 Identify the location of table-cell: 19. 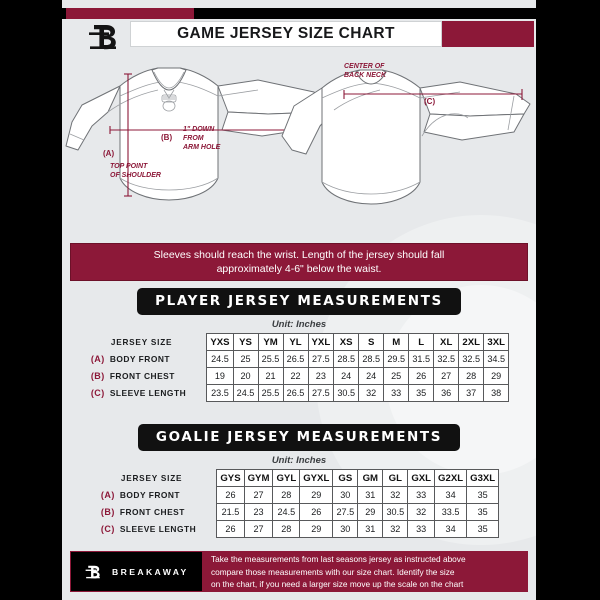
(220, 376).